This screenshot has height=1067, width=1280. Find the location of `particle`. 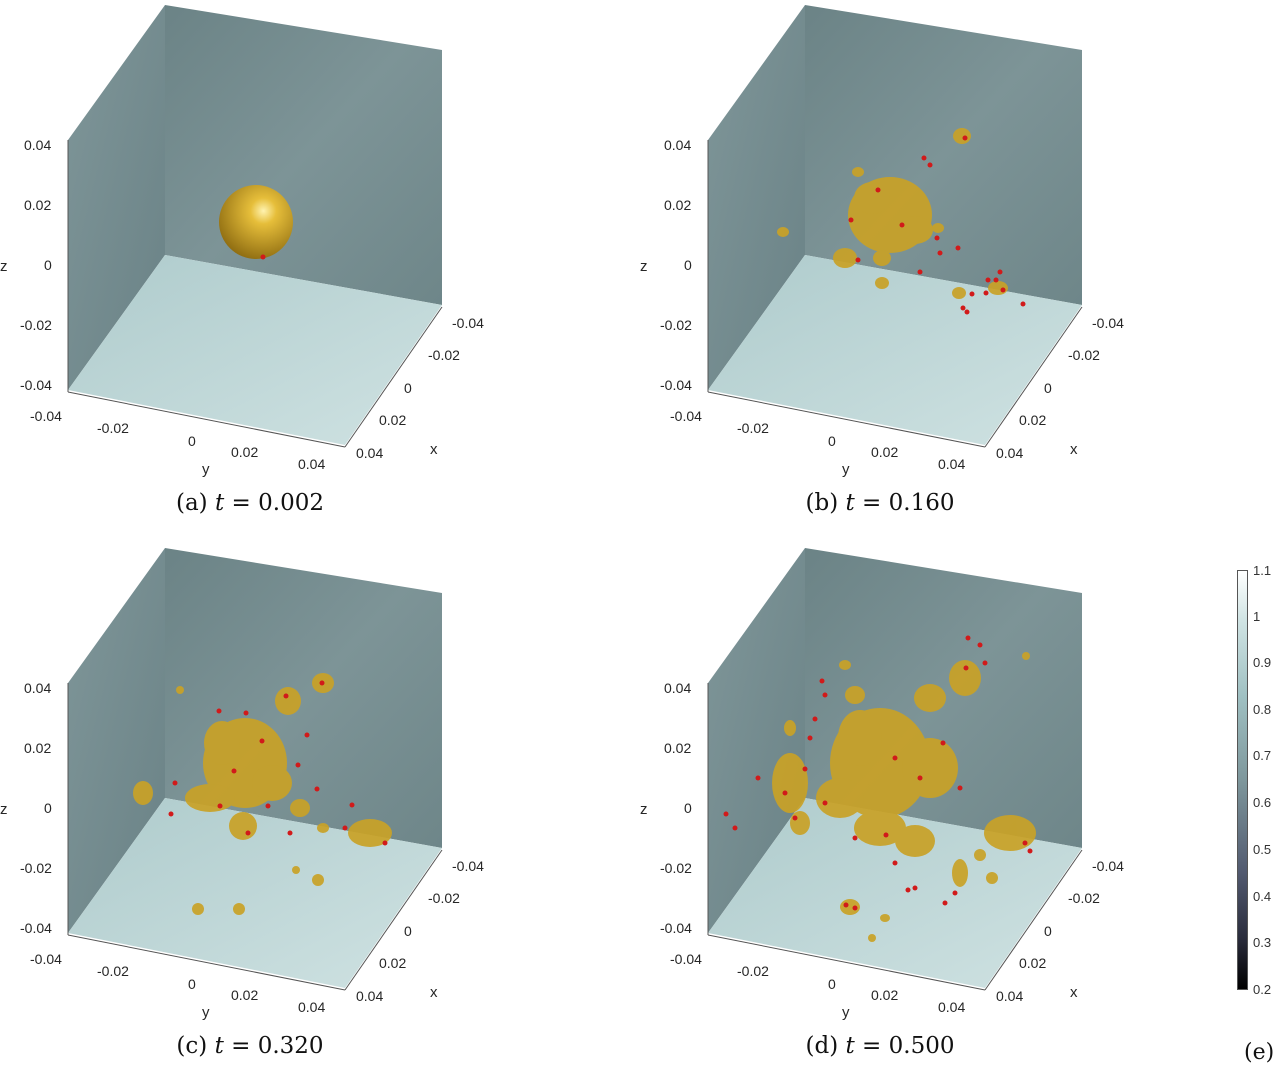

particle is located at coordinates (263, 257).